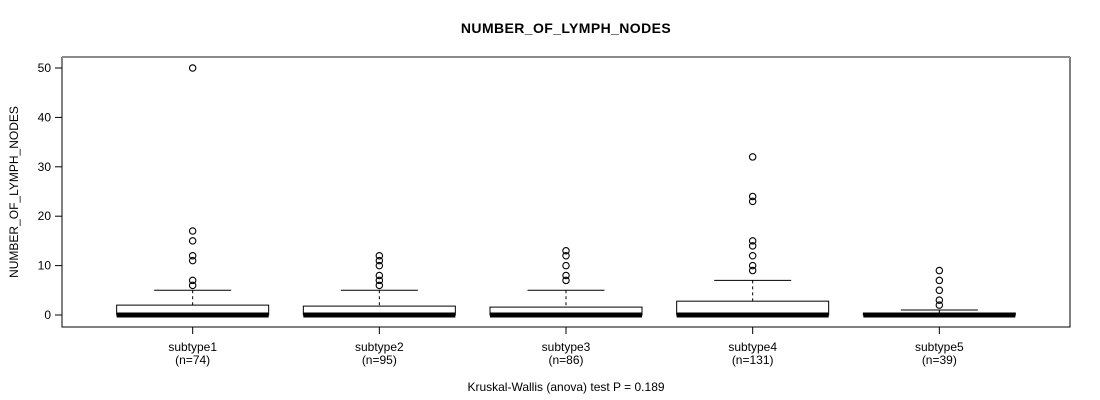 The width and height of the screenshot is (1100, 400). I want to click on stat-test-caption: Kruskal-Wallis (anova) test P = 0.189, so click(566, 387).